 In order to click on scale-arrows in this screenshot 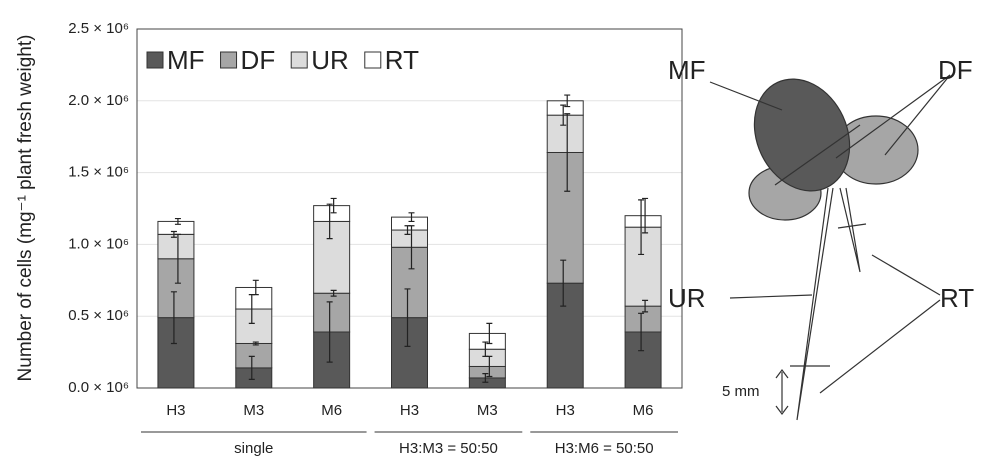, I will do `click(782, 392)`.